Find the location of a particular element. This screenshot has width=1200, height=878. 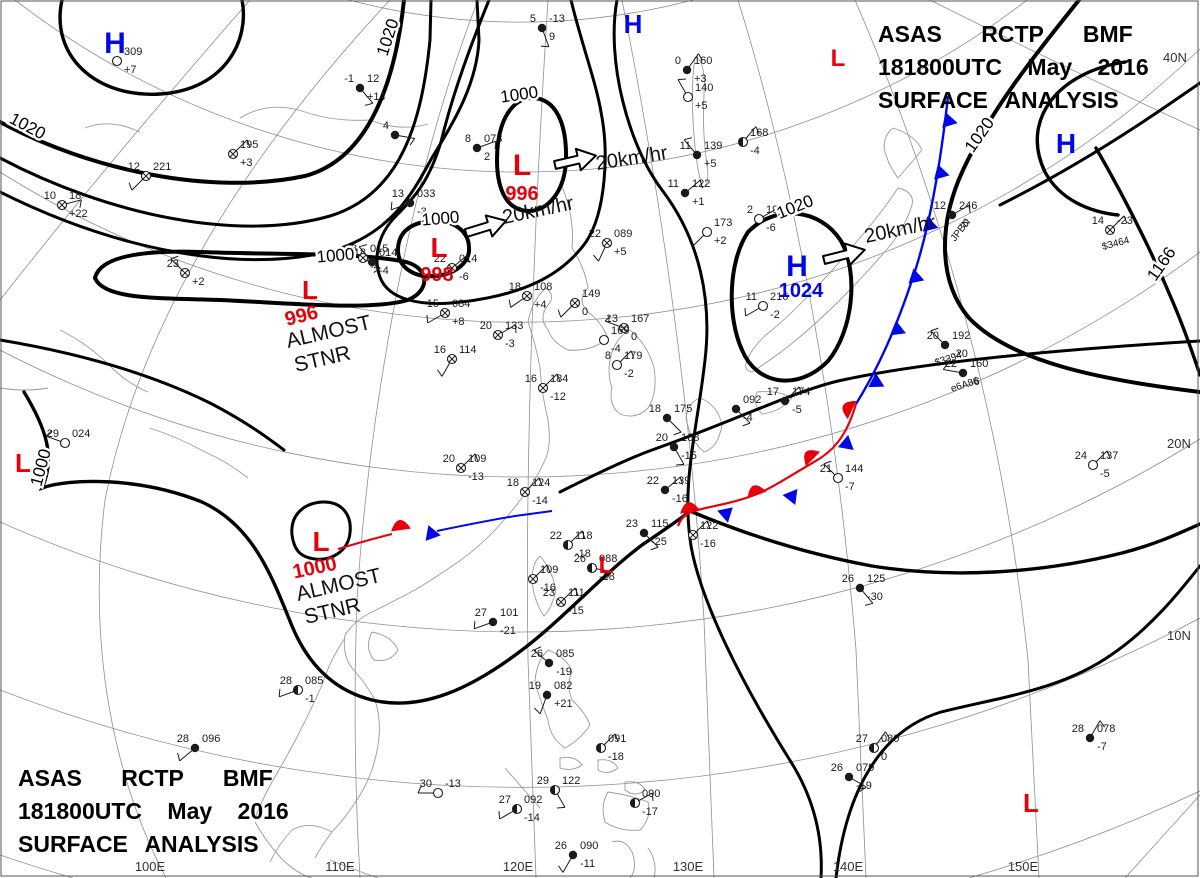

pressure-value: 998 is located at coordinates (436, 275).